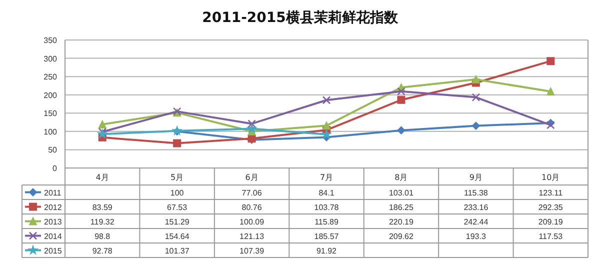 Image resolution: width=600 pixels, height=264 pixels. What do you see at coordinates (51, 77) in the screenshot?
I see `y-tick-label: 250` at bounding box center [51, 77].